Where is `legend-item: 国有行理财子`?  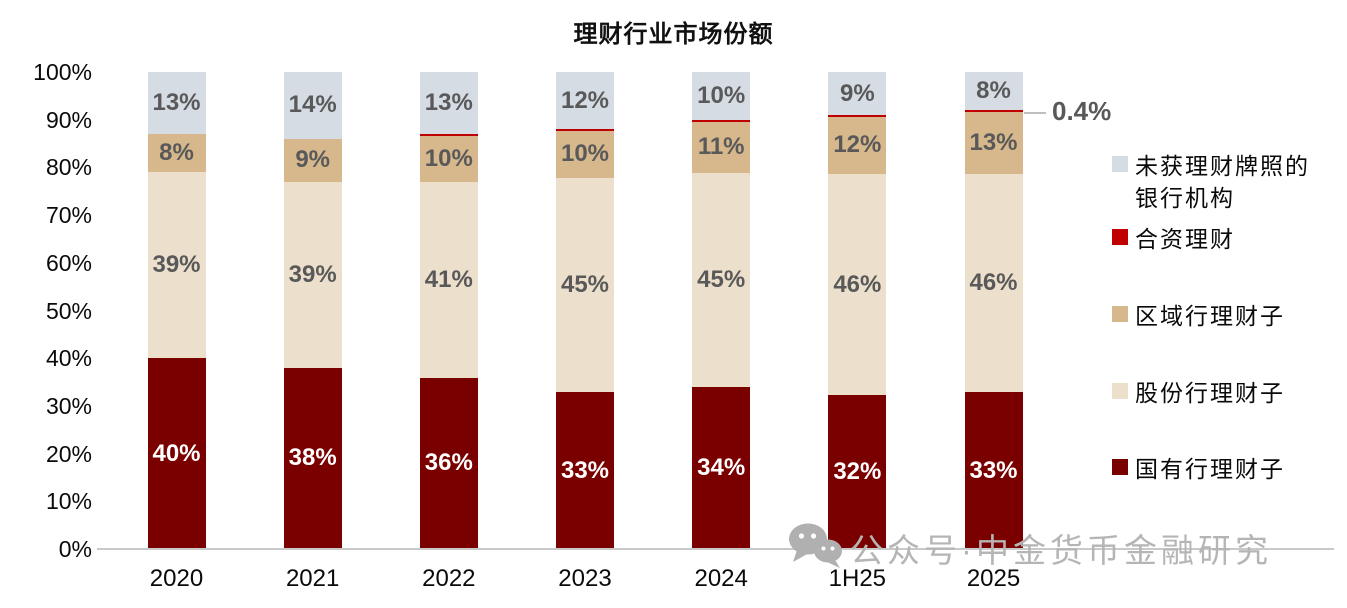
legend-item: 国有行理财子 is located at coordinates (1198, 469).